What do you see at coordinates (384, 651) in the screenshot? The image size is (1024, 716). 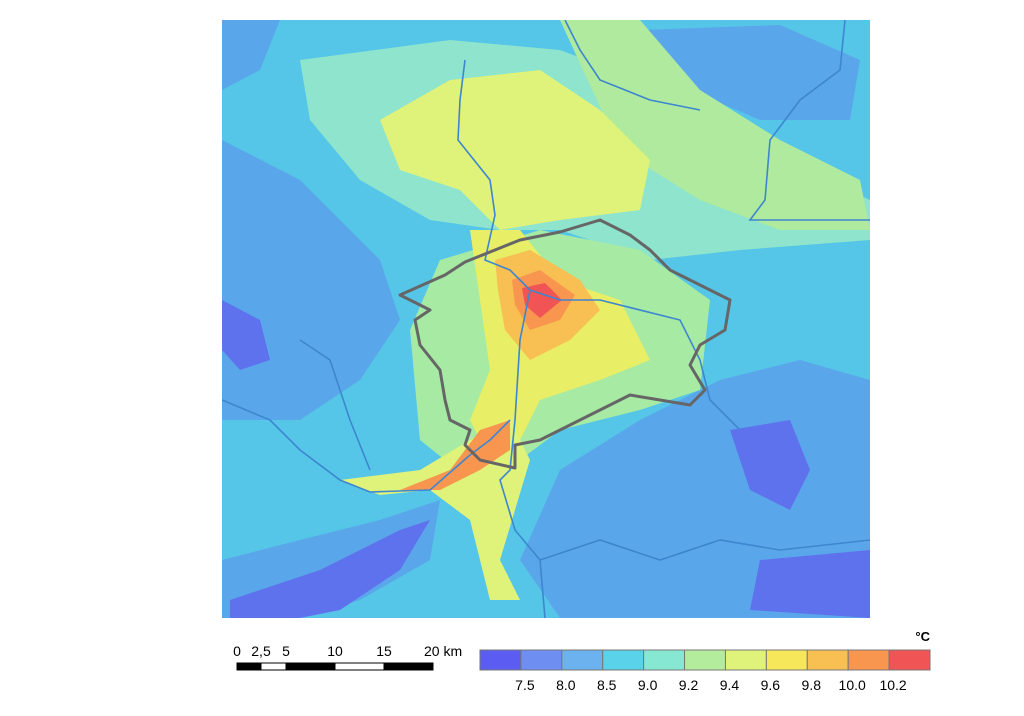 I see `scale-label: 15` at bounding box center [384, 651].